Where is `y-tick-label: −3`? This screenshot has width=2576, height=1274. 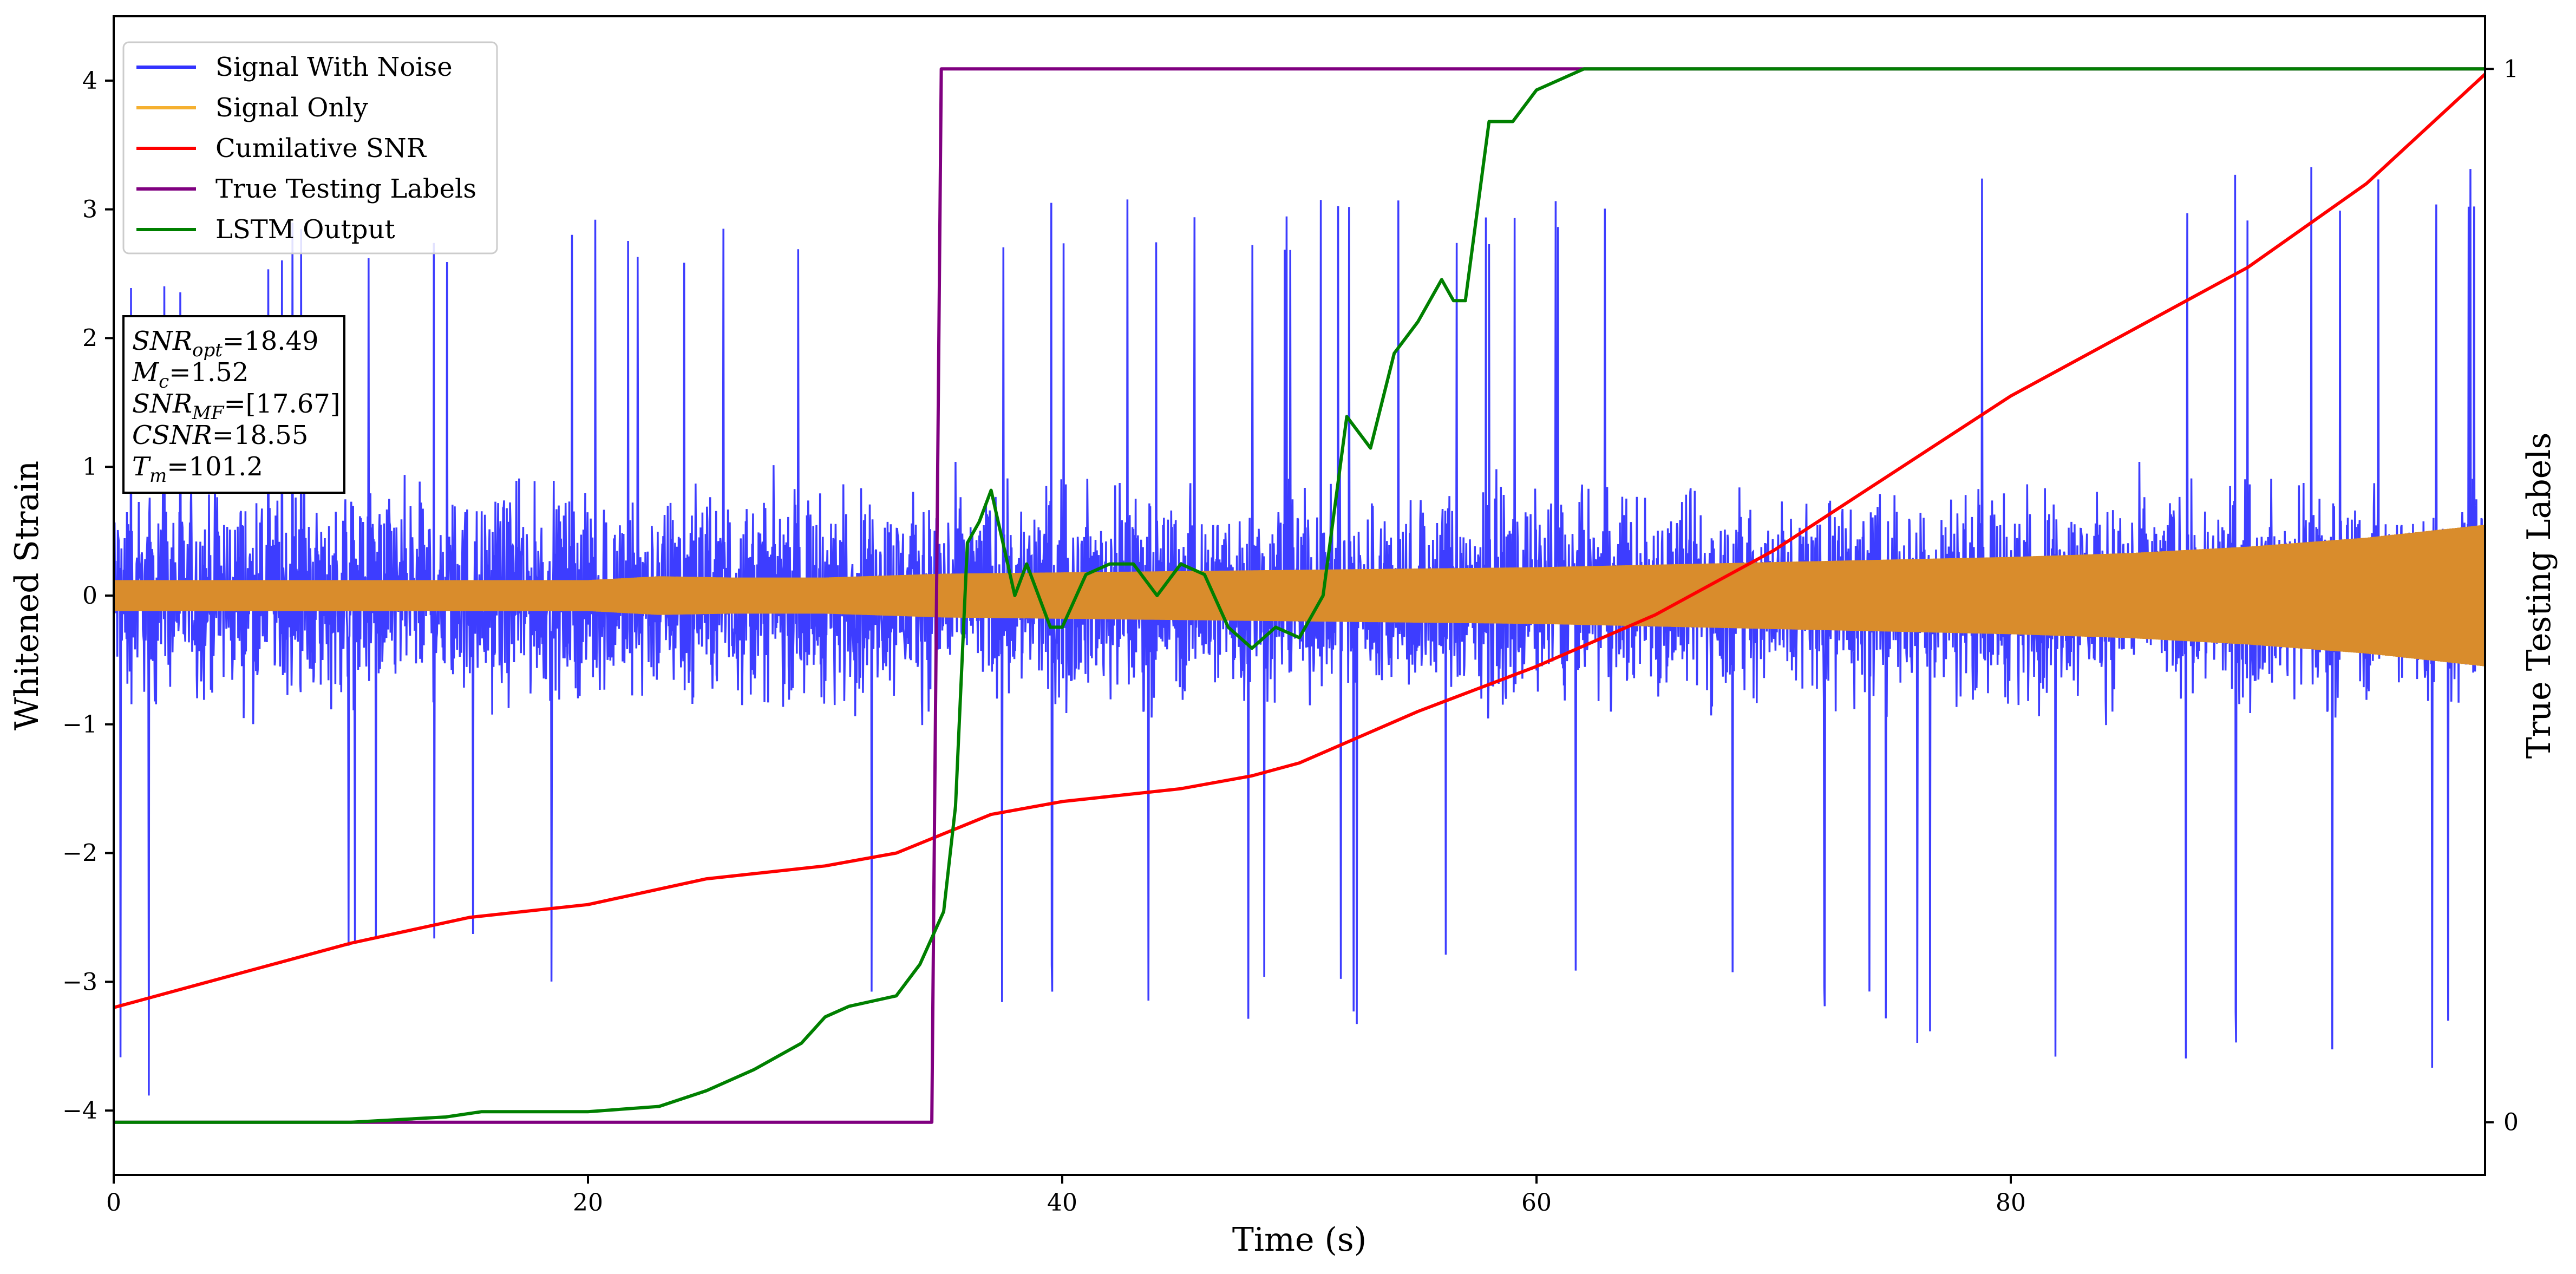 y-tick-label: −3 is located at coordinates (79, 982).